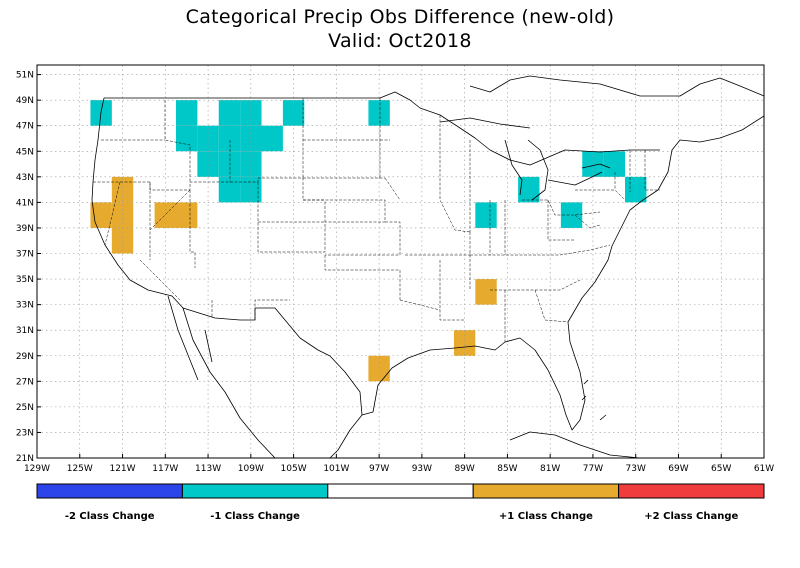 This screenshot has height=568, width=800. Describe the element at coordinates (122, 469) in the screenshot. I see `lon-tick-label: 121W` at that location.